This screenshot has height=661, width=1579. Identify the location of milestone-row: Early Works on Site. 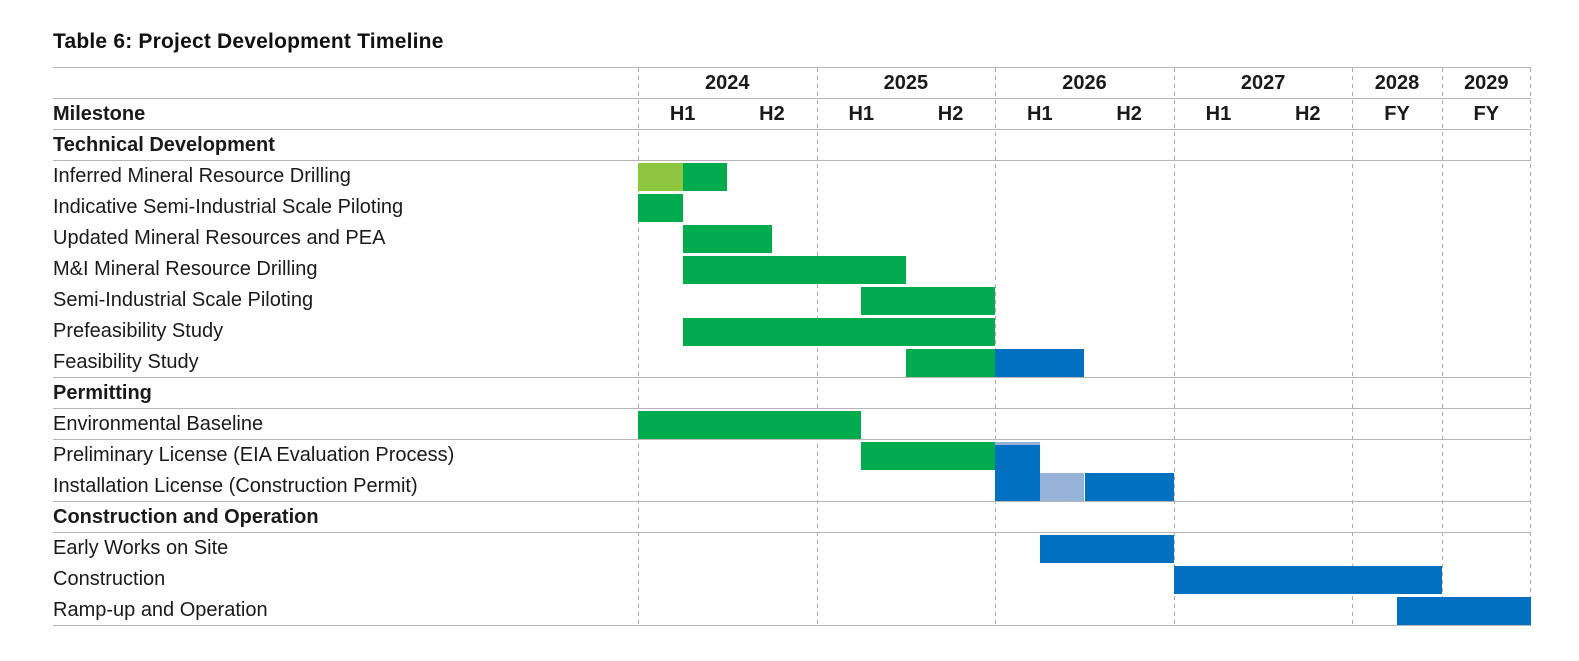
(792, 548).